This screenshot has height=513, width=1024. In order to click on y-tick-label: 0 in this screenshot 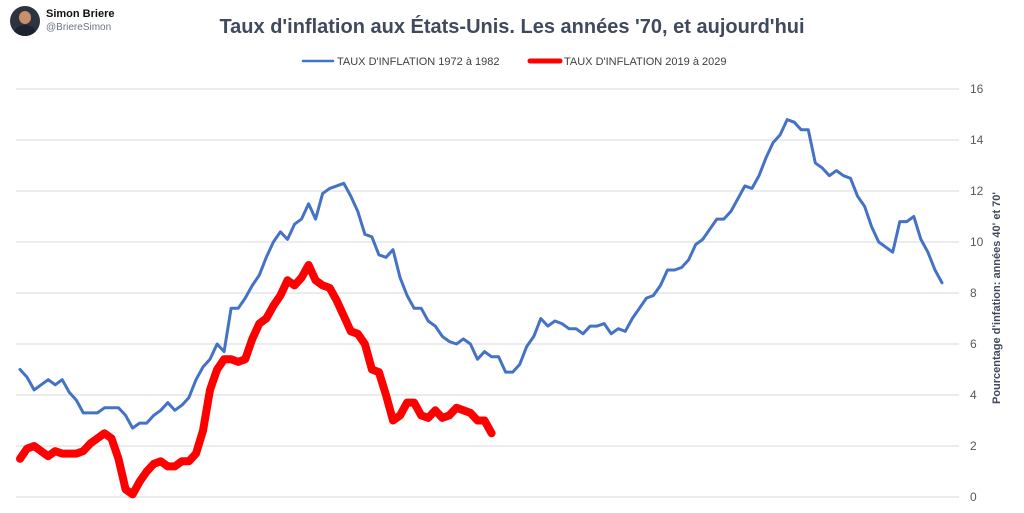, I will do `click(973, 497)`.